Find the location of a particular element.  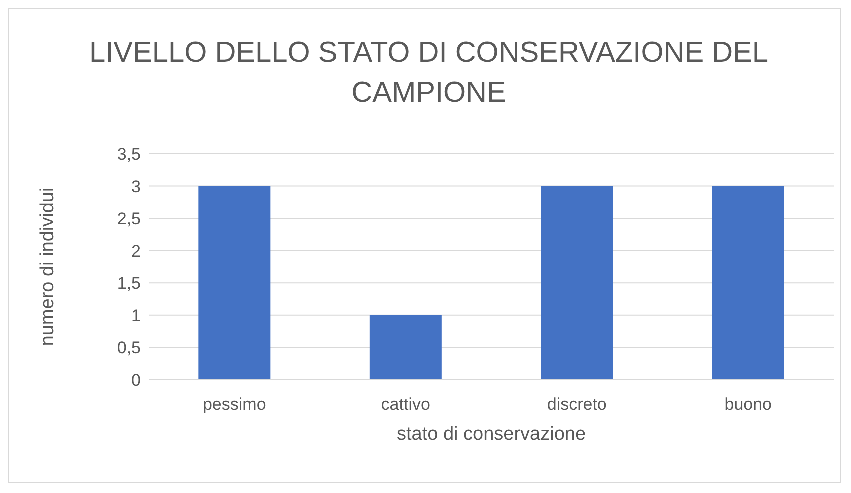

chart-title: LIVELLO DELLO STATO DI CONSERVAZIONE DEL CAMPIONE is located at coordinates (429, 73).